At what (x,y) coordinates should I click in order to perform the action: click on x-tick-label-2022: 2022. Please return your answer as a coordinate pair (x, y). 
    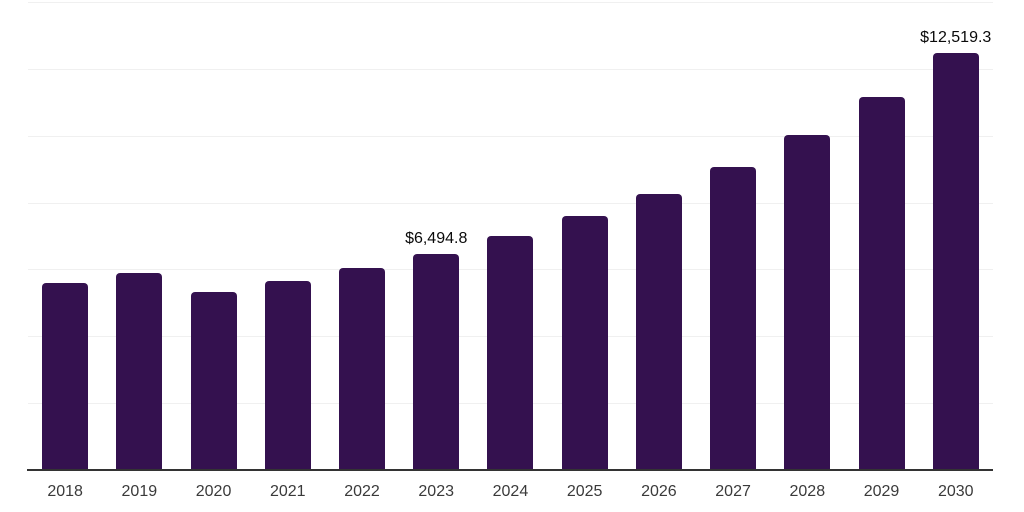
    Looking at the image, I should click on (362, 491).